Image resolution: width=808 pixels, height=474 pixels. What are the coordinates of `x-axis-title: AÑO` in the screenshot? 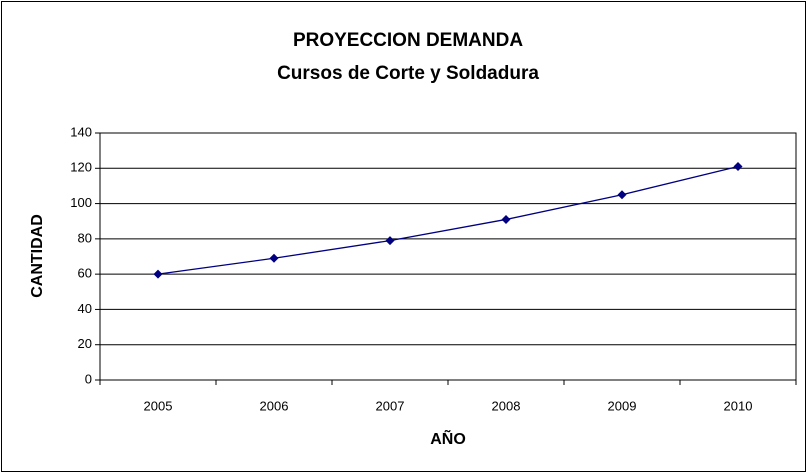 It's located at (448, 438).